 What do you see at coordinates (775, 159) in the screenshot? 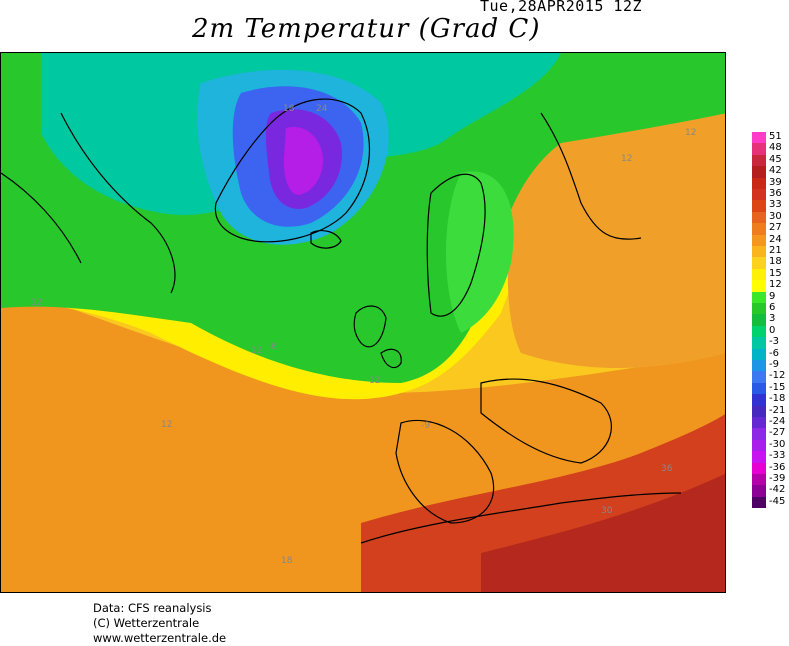
I see `legend-label: 45` at bounding box center [775, 159].